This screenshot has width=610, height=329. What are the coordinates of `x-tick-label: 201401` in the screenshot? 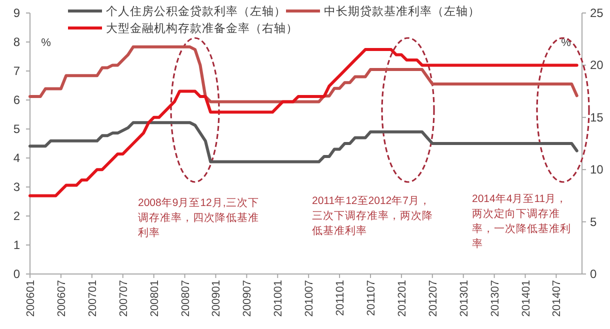 It's located at (526, 298).